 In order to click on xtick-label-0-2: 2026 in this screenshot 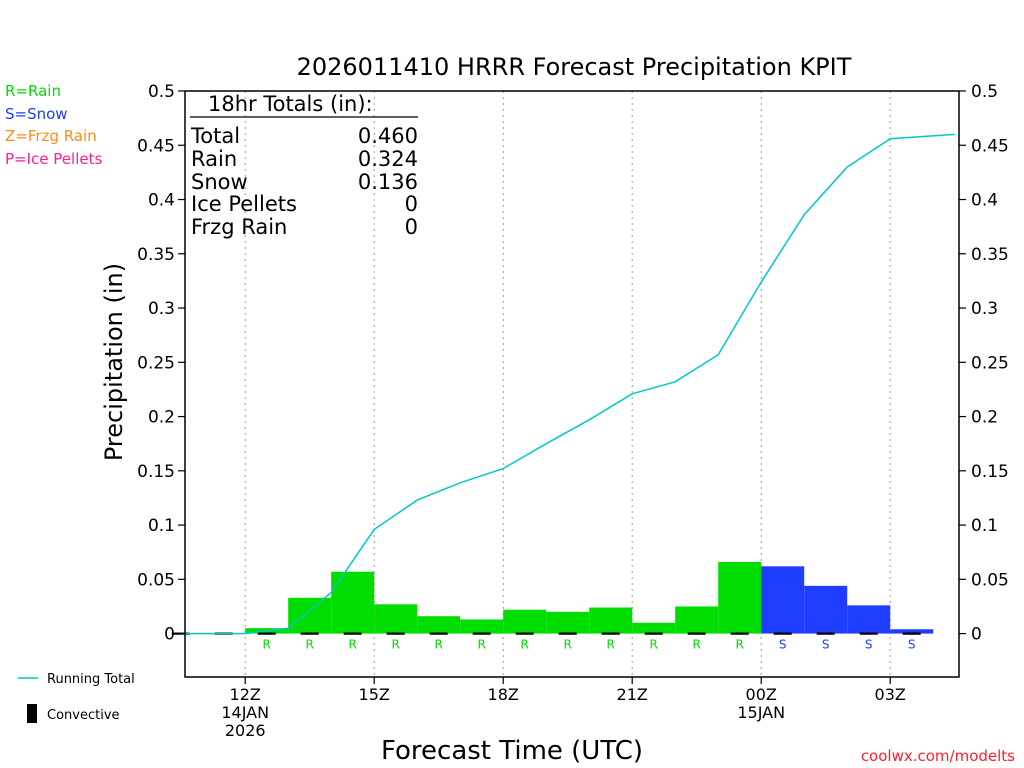, I will do `click(245, 730)`.